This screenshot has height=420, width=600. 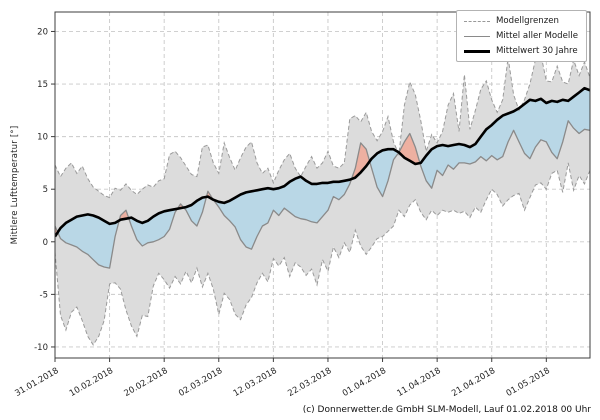 I want to click on y-axis-label: Mittlere Lufttemperatur [°], so click(x=15, y=185).